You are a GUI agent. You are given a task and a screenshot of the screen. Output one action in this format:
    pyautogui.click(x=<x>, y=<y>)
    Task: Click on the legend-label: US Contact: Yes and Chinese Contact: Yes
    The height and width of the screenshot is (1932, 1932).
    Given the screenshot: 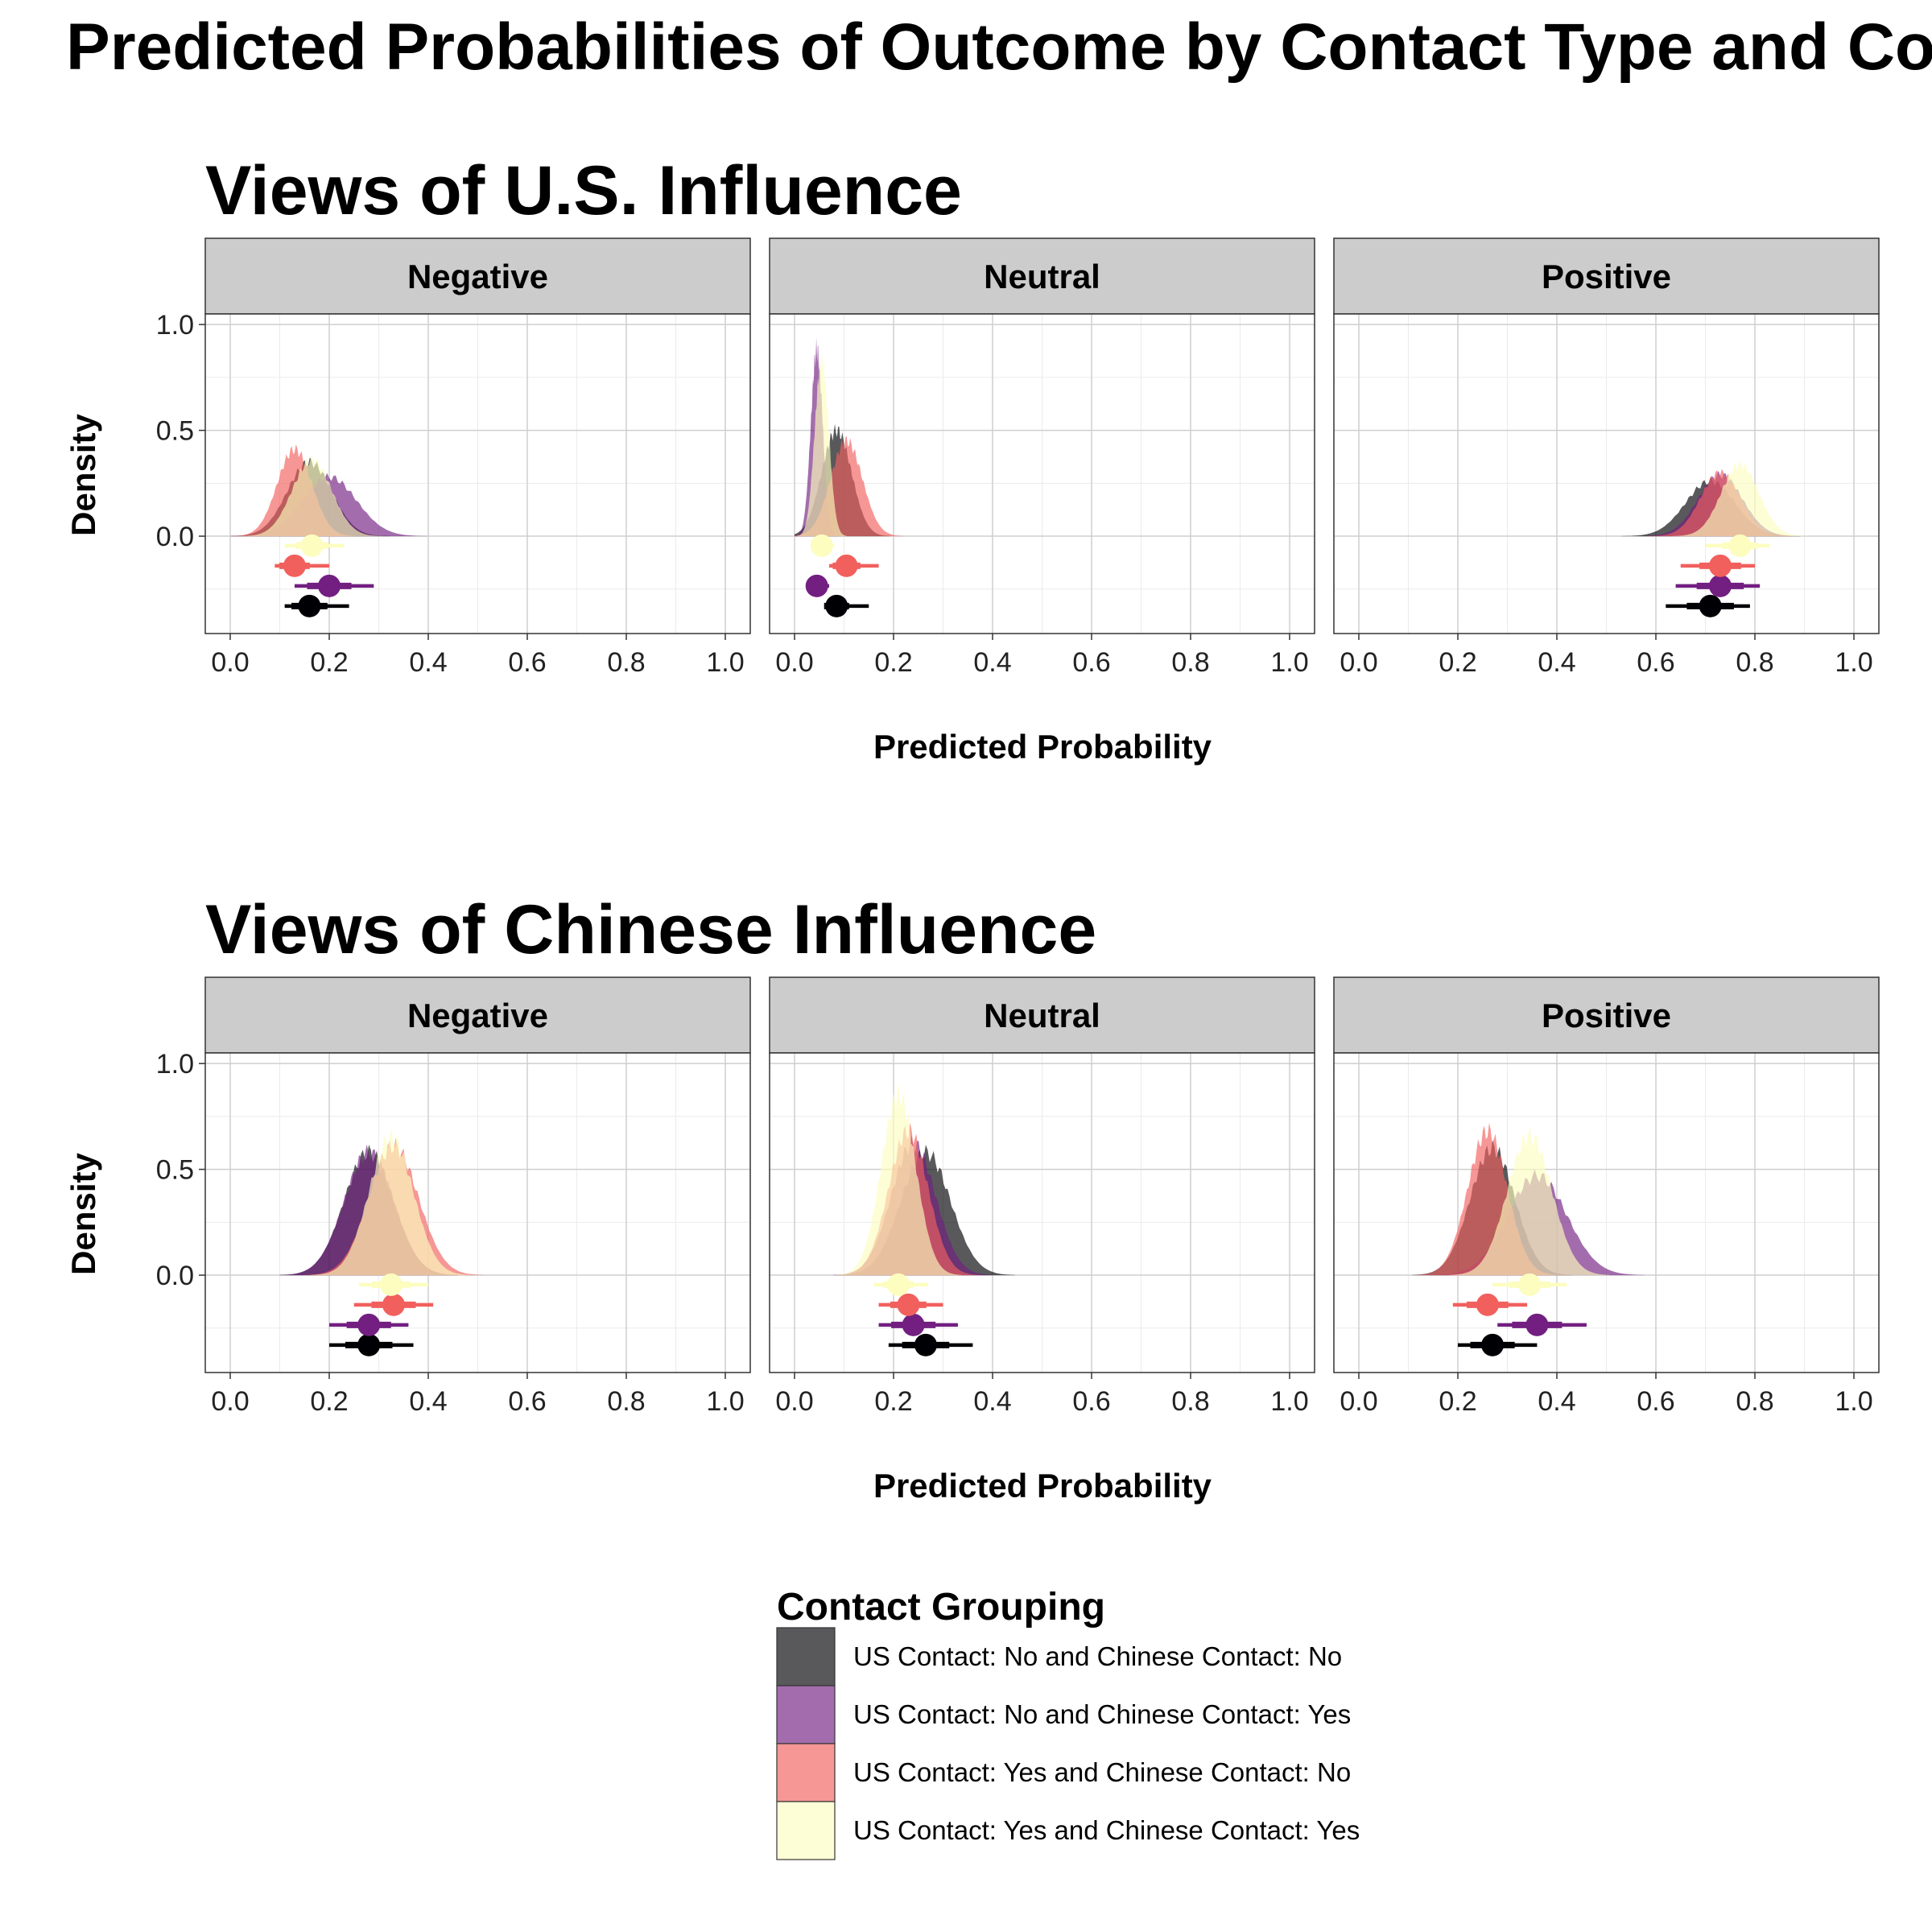 What is the action you would take?
    pyautogui.click(x=1106, y=1830)
    